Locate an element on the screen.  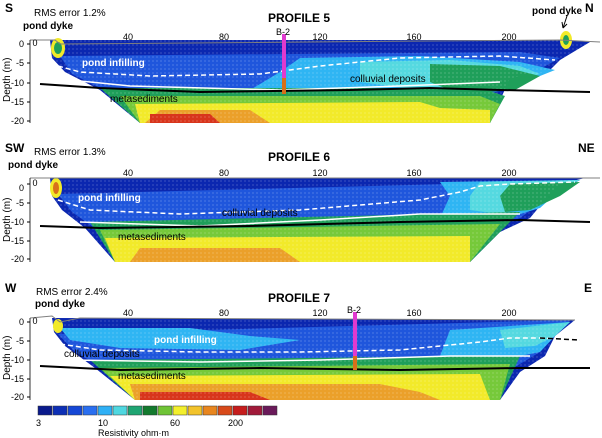
arrowhead-icon is located at coordinates (564, 25).